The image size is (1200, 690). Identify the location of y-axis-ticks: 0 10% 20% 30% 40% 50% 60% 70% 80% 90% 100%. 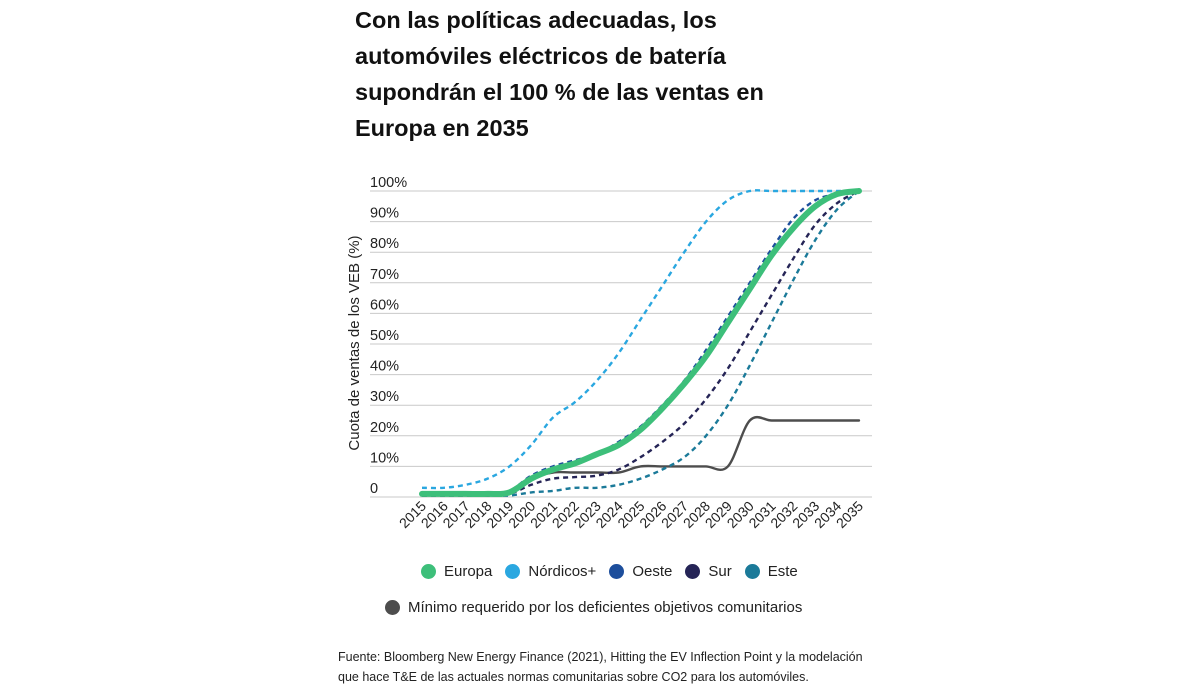
(388, 336).